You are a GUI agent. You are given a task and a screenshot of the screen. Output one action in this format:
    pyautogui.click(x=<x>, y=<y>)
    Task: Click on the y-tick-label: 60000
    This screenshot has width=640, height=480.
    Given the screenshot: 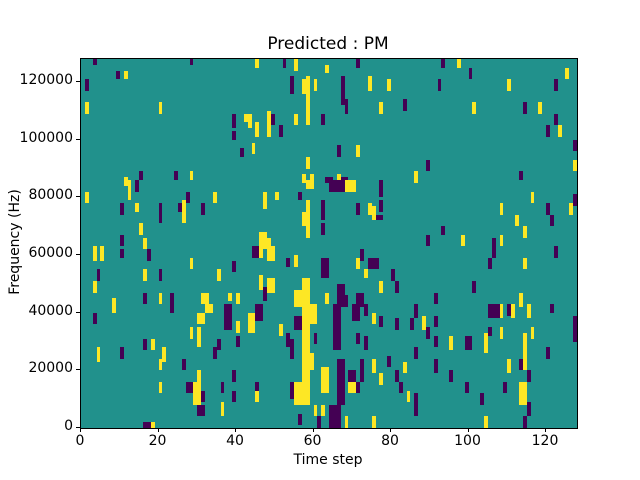 What is the action you would take?
    pyautogui.click(x=50, y=253)
    